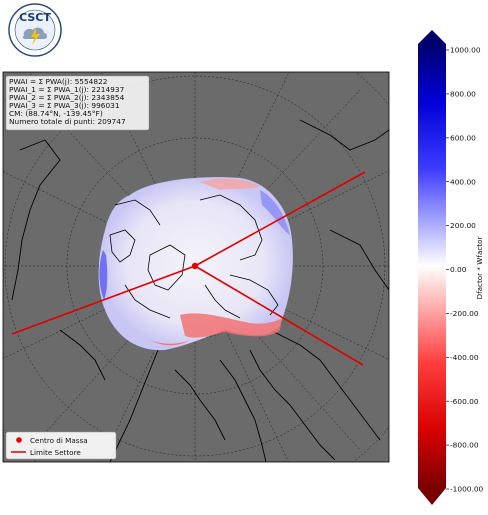 The image size is (488, 515). I want to click on colorbar-tick-label: 600.00, so click(463, 137).